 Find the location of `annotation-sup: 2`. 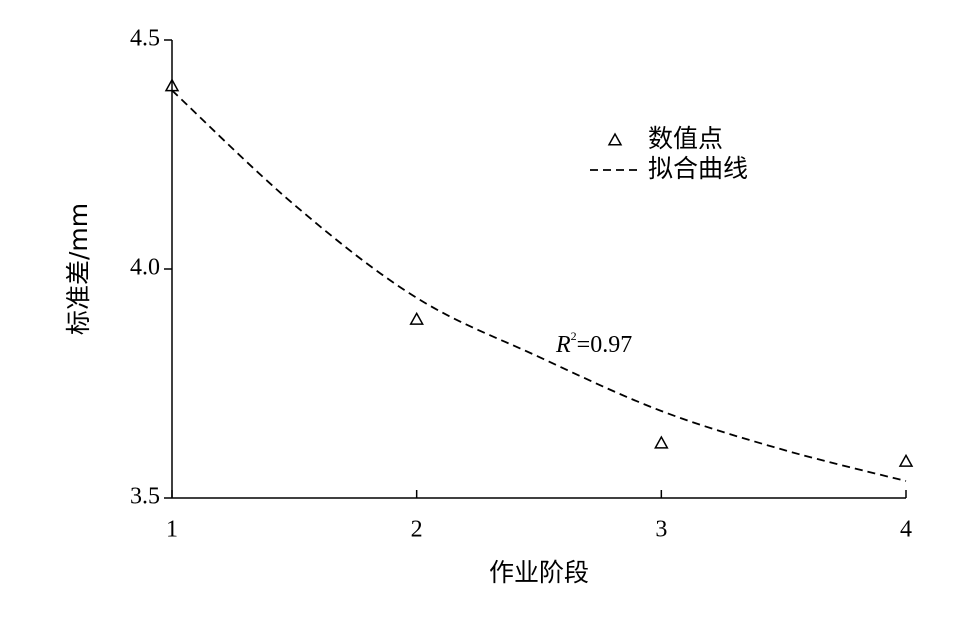

annotation-sup: 2 is located at coordinates (574, 336).